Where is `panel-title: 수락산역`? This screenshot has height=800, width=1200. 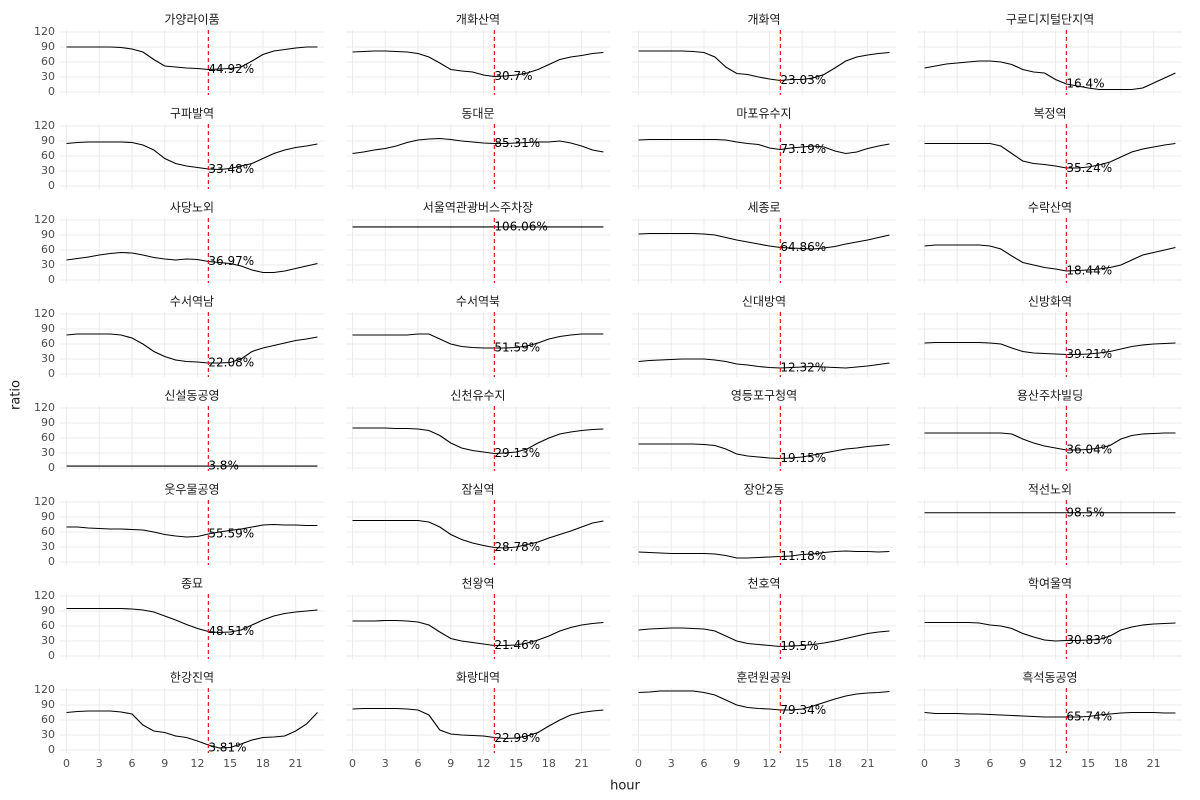
panel-title: 수락산역 is located at coordinates (1050, 208).